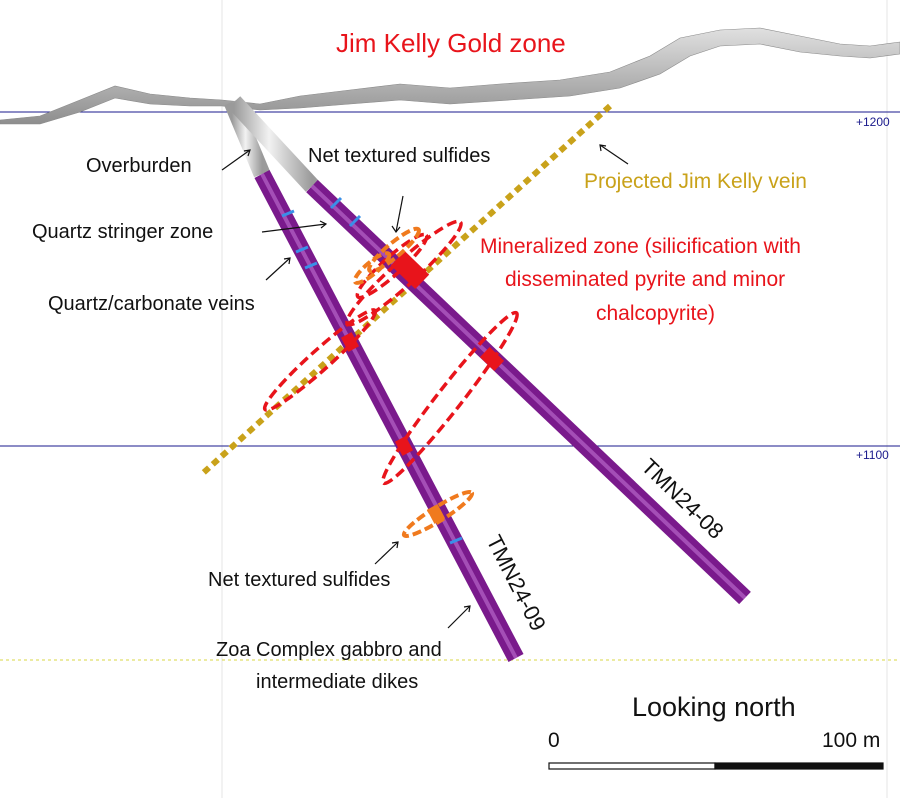  Describe the element at coordinates (422, 353) in the screenshot. I see `mineralized-hole-intervals` at that location.